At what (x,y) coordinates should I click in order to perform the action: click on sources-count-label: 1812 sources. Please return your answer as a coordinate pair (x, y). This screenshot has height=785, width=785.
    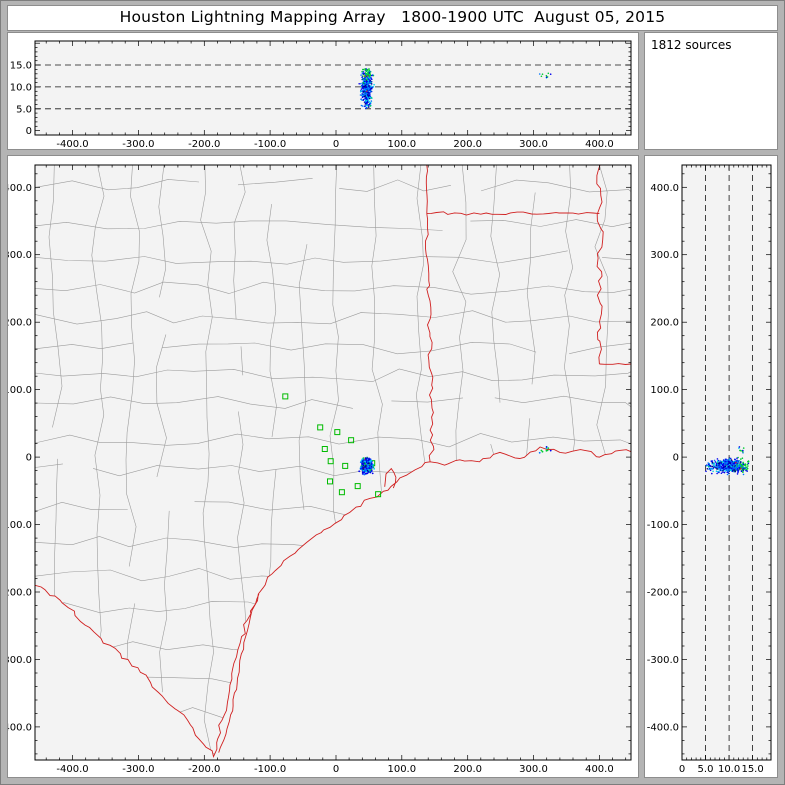
    Looking at the image, I should click on (691, 45).